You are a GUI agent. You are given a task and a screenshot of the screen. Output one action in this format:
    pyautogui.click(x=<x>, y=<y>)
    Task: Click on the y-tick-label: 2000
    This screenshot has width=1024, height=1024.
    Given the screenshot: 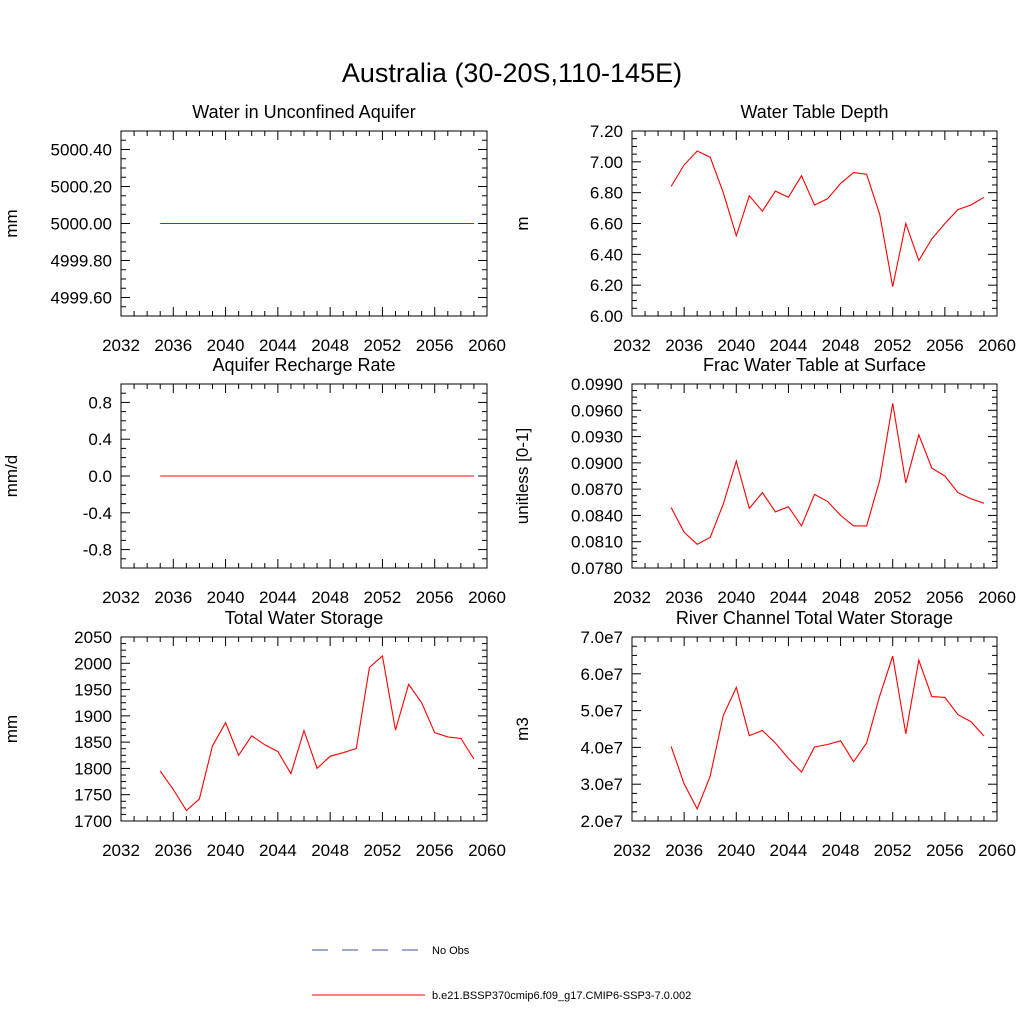 What is the action you would take?
    pyautogui.click(x=93, y=663)
    